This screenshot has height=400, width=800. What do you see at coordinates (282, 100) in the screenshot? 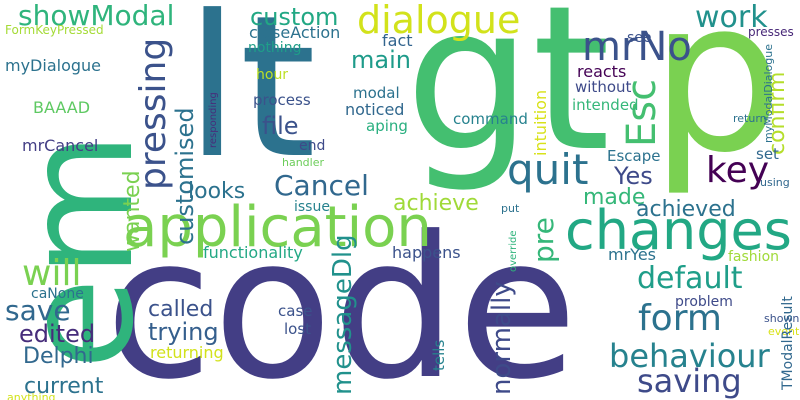
I see `cloud-word: process` at bounding box center [282, 100].